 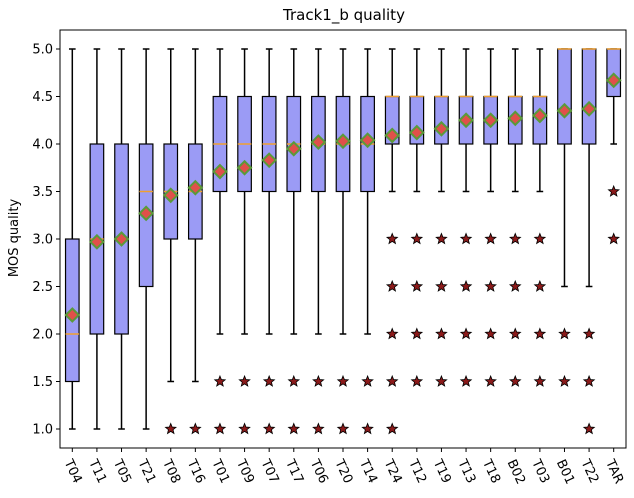 I want to click on y-tick-label: 5.0, so click(x=42, y=50).